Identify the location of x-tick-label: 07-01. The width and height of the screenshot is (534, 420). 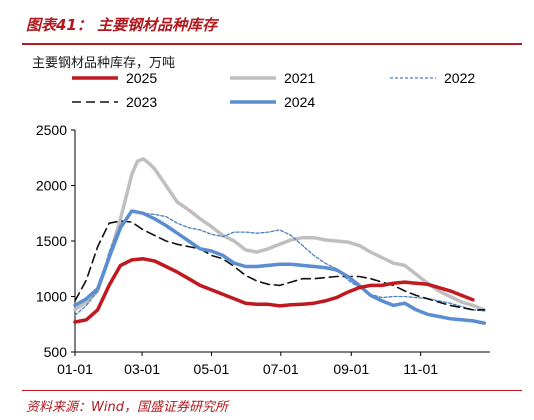
(281, 369).